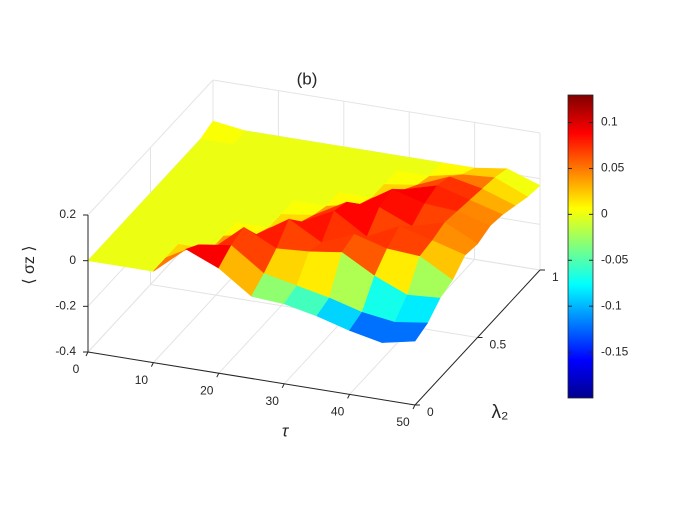 This screenshot has height=511, width=681. Describe the element at coordinates (142, 380) in the screenshot. I see `x-tick-label: 10` at that location.